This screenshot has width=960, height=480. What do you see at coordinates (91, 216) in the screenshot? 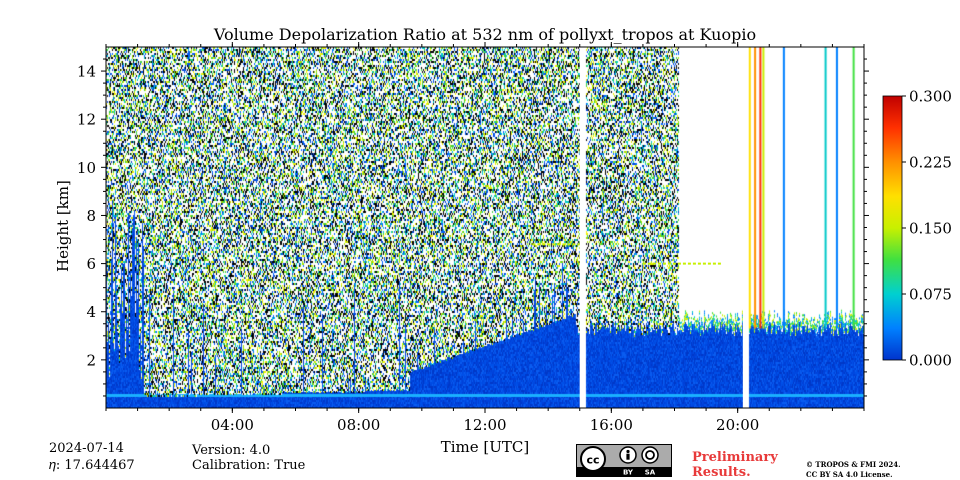
I see `y-tick-label: 8` at bounding box center [91, 216].